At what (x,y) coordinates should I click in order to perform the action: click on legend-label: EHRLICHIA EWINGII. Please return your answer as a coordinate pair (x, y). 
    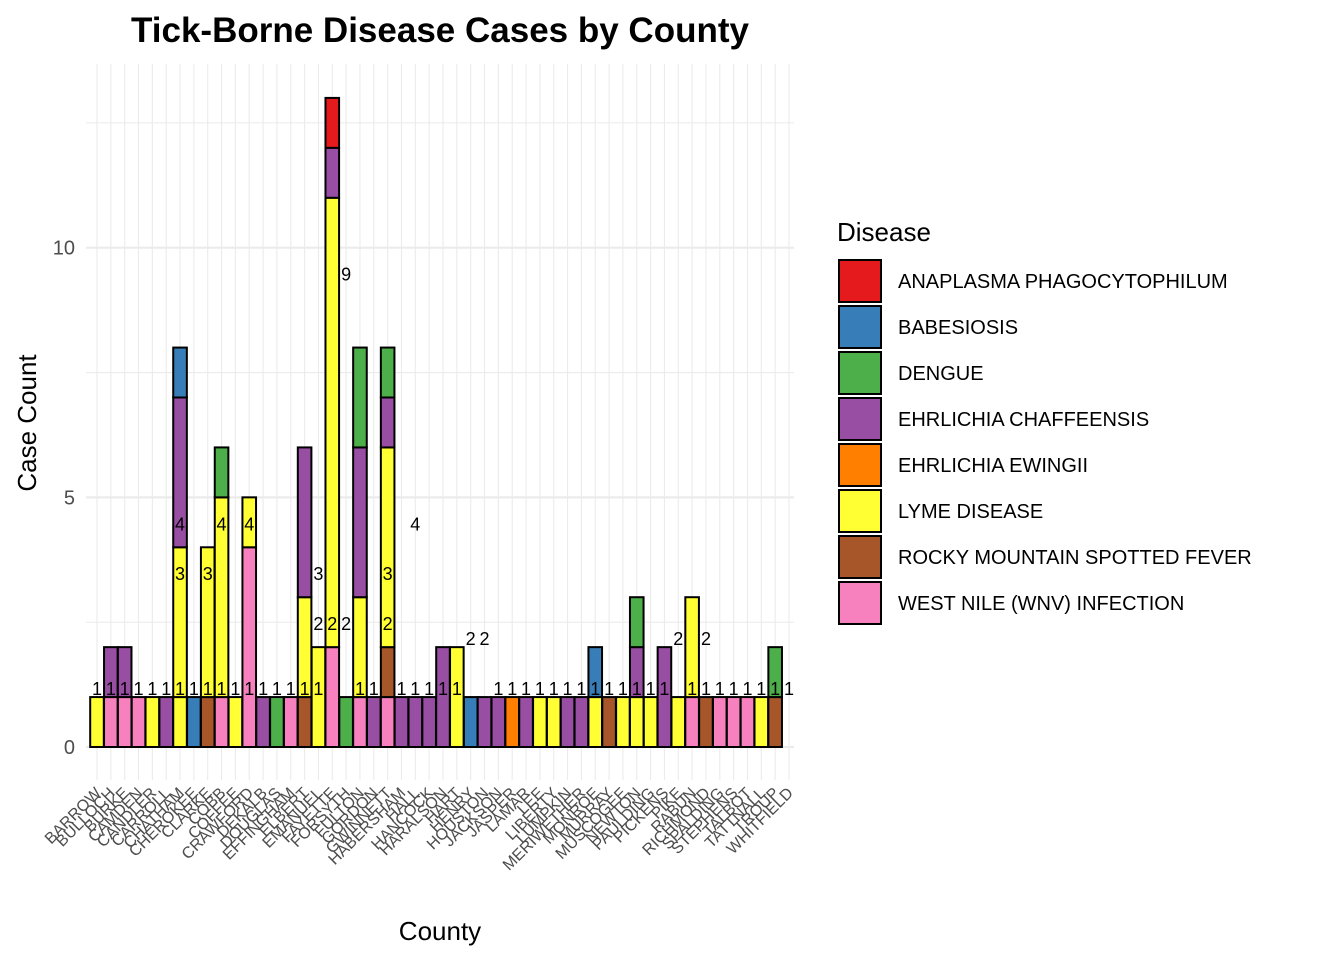
    Looking at the image, I should click on (993, 466).